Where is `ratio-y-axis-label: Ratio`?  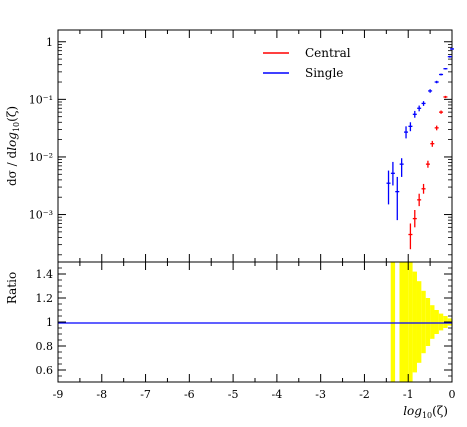 ratio-y-axis-label: Ratio is located at coordinates (12, 288).